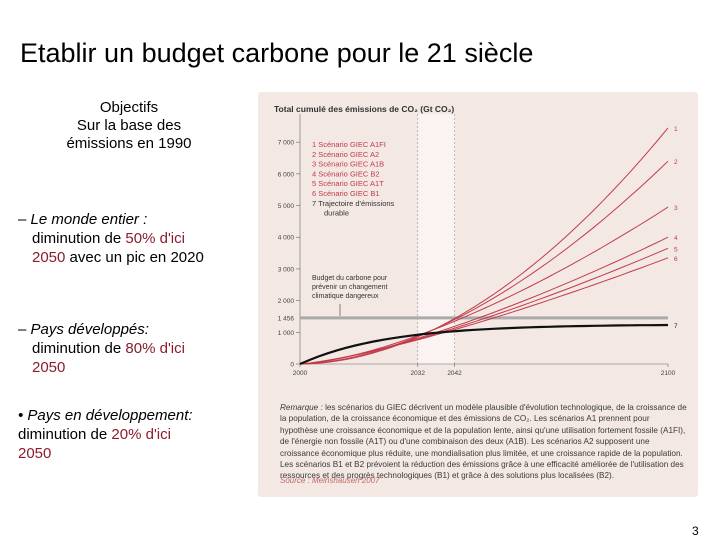 This screenshot has height=540, width=720. I want to click on bullet-lead: – Le monde entier :, so click(83, 219).